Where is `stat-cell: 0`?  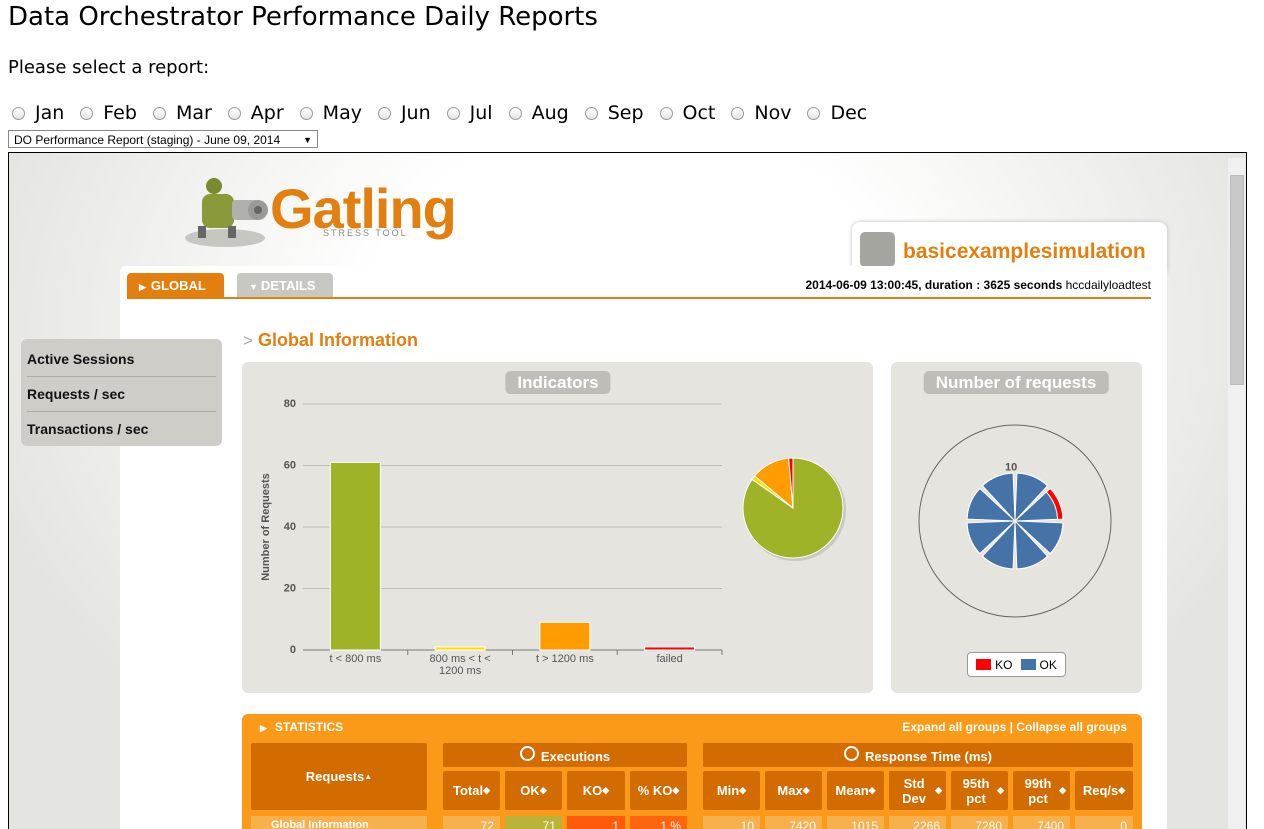
stat-cell: 0 is located at coordinates (1104, 822).